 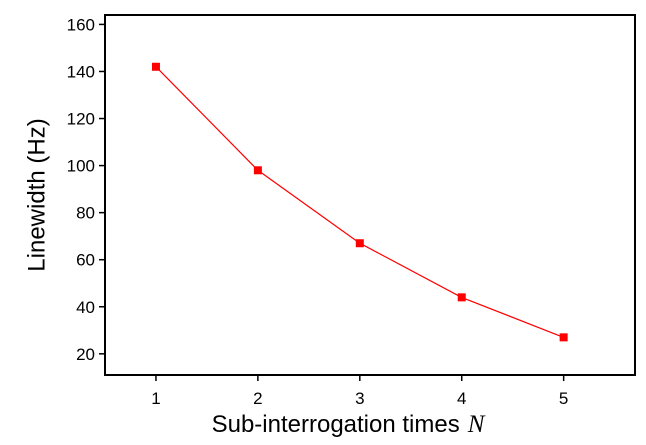 I want to click on x-axis-variable: N, so click(x=476, y=424).